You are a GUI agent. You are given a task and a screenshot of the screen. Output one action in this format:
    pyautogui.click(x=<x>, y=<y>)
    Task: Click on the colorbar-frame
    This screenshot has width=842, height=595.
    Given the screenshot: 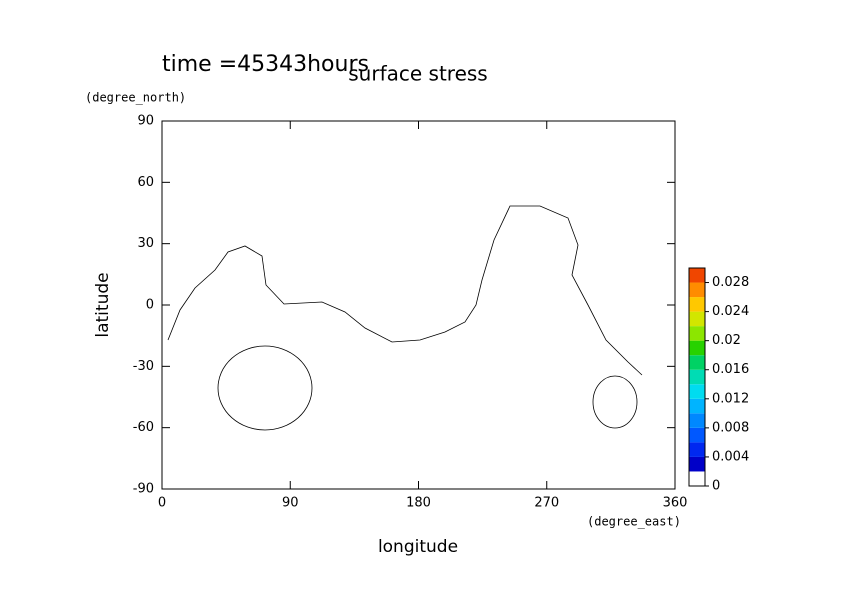 What is the action you would take?
    pyautogui.click(x=697, y=377)
    